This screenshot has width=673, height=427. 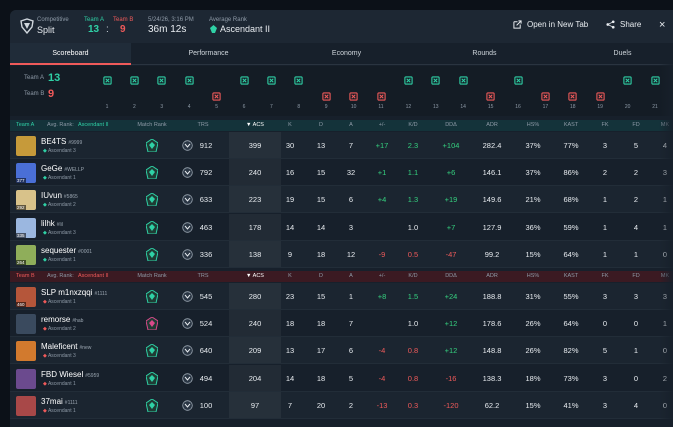 What do you see at coordinates (46, 30) in the screenshot?
I see `map-name: Split` at bounding box center [46, 30].